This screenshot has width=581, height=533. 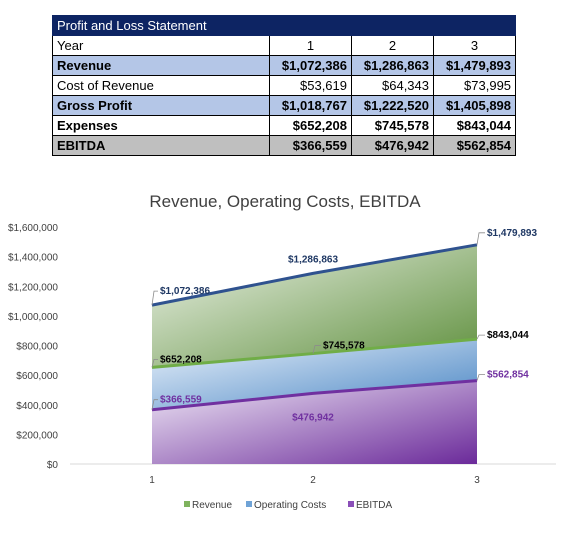 What do you see at coordinates (161, 145) in the screenshot?
I see `row-label: EBITDA` at bounding box center [161, 145].